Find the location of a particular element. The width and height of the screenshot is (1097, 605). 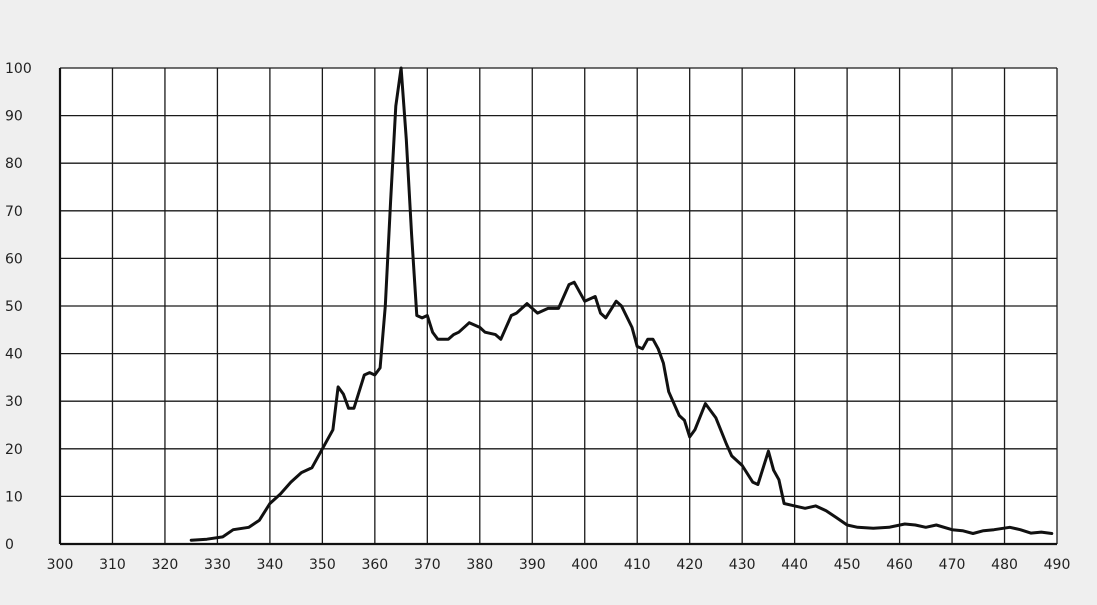

x-tick-label: 340 is located at coordinates (270, 565).